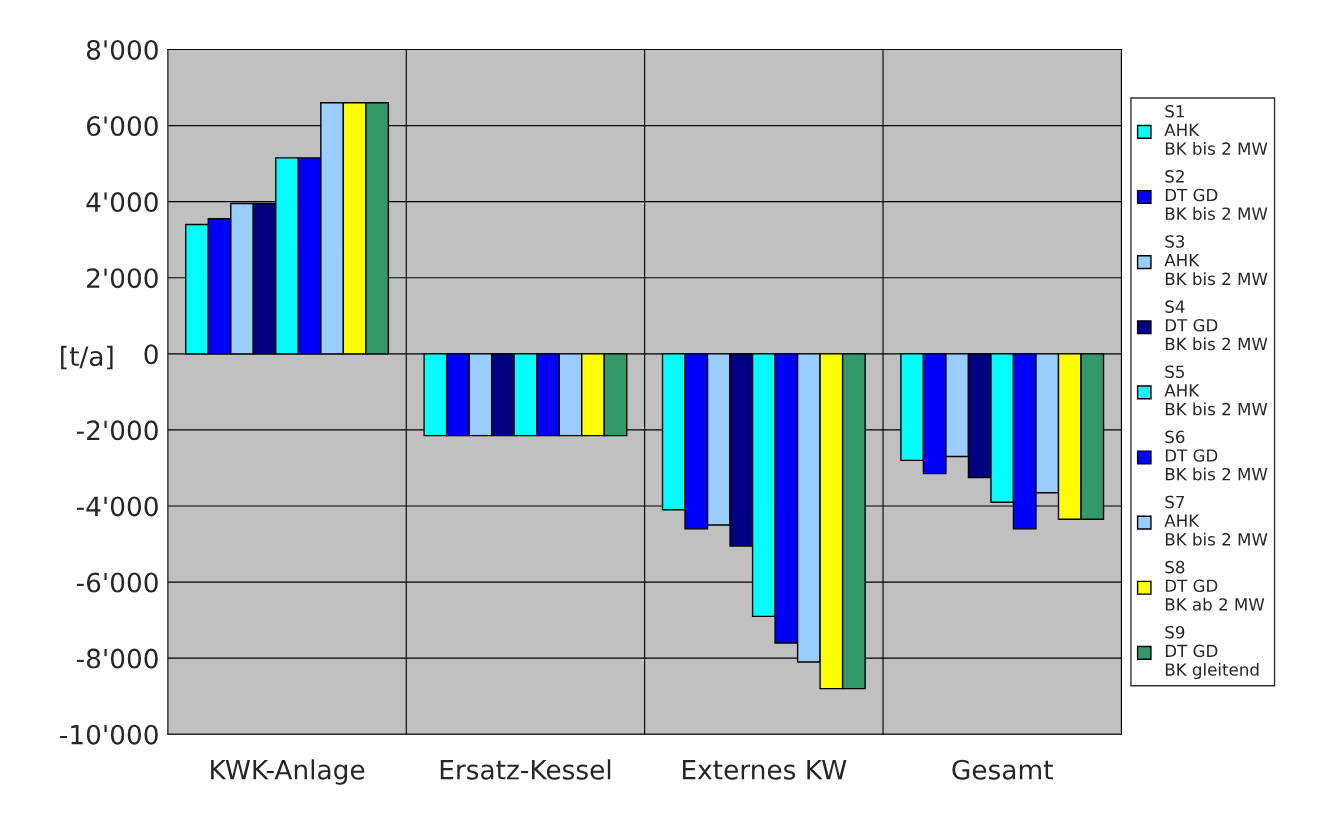 This screenshot has height=825, width=1343. Describe the element at coordinates (117, 658) in the screenshot. I see `y-tick-label: -8'000` at that location.